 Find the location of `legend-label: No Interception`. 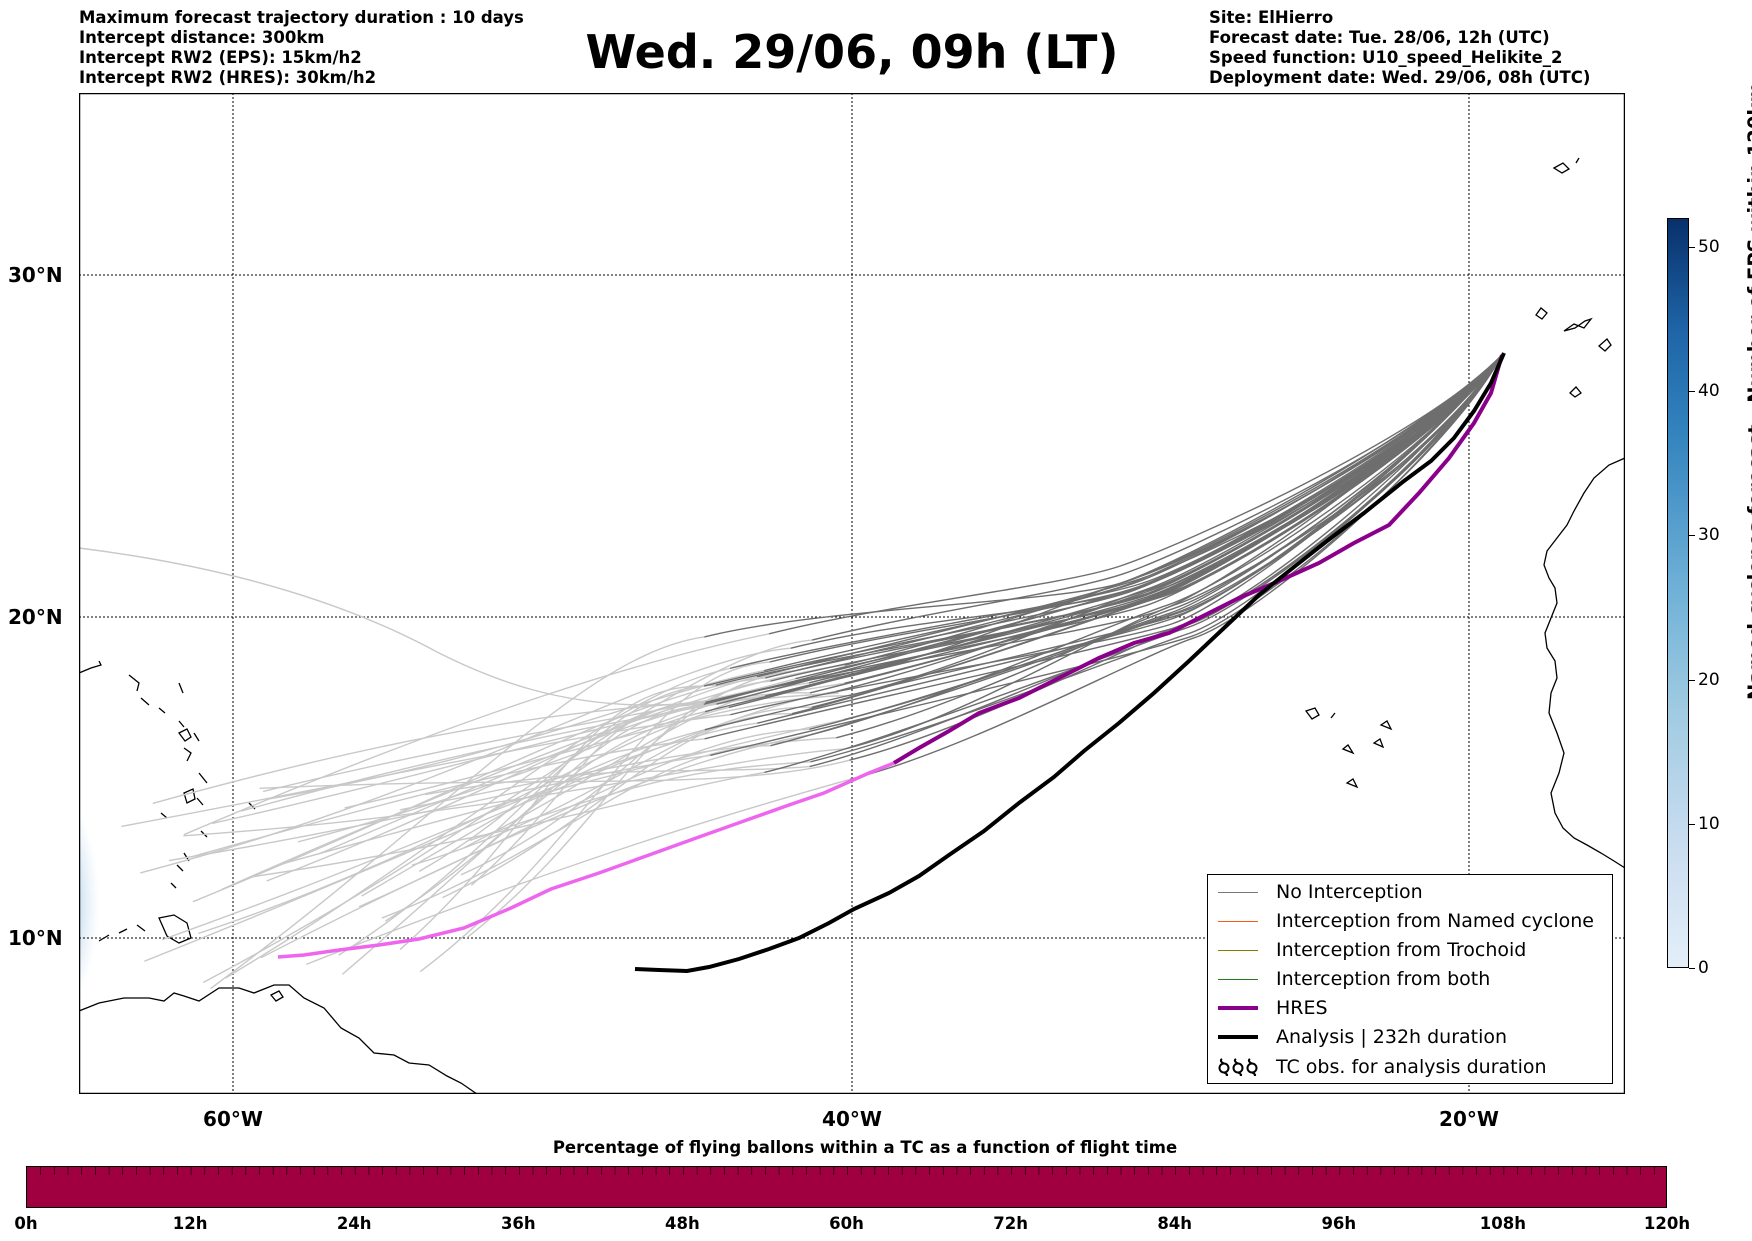

legend-label: No Interception is located at coordinates (1349, 892).